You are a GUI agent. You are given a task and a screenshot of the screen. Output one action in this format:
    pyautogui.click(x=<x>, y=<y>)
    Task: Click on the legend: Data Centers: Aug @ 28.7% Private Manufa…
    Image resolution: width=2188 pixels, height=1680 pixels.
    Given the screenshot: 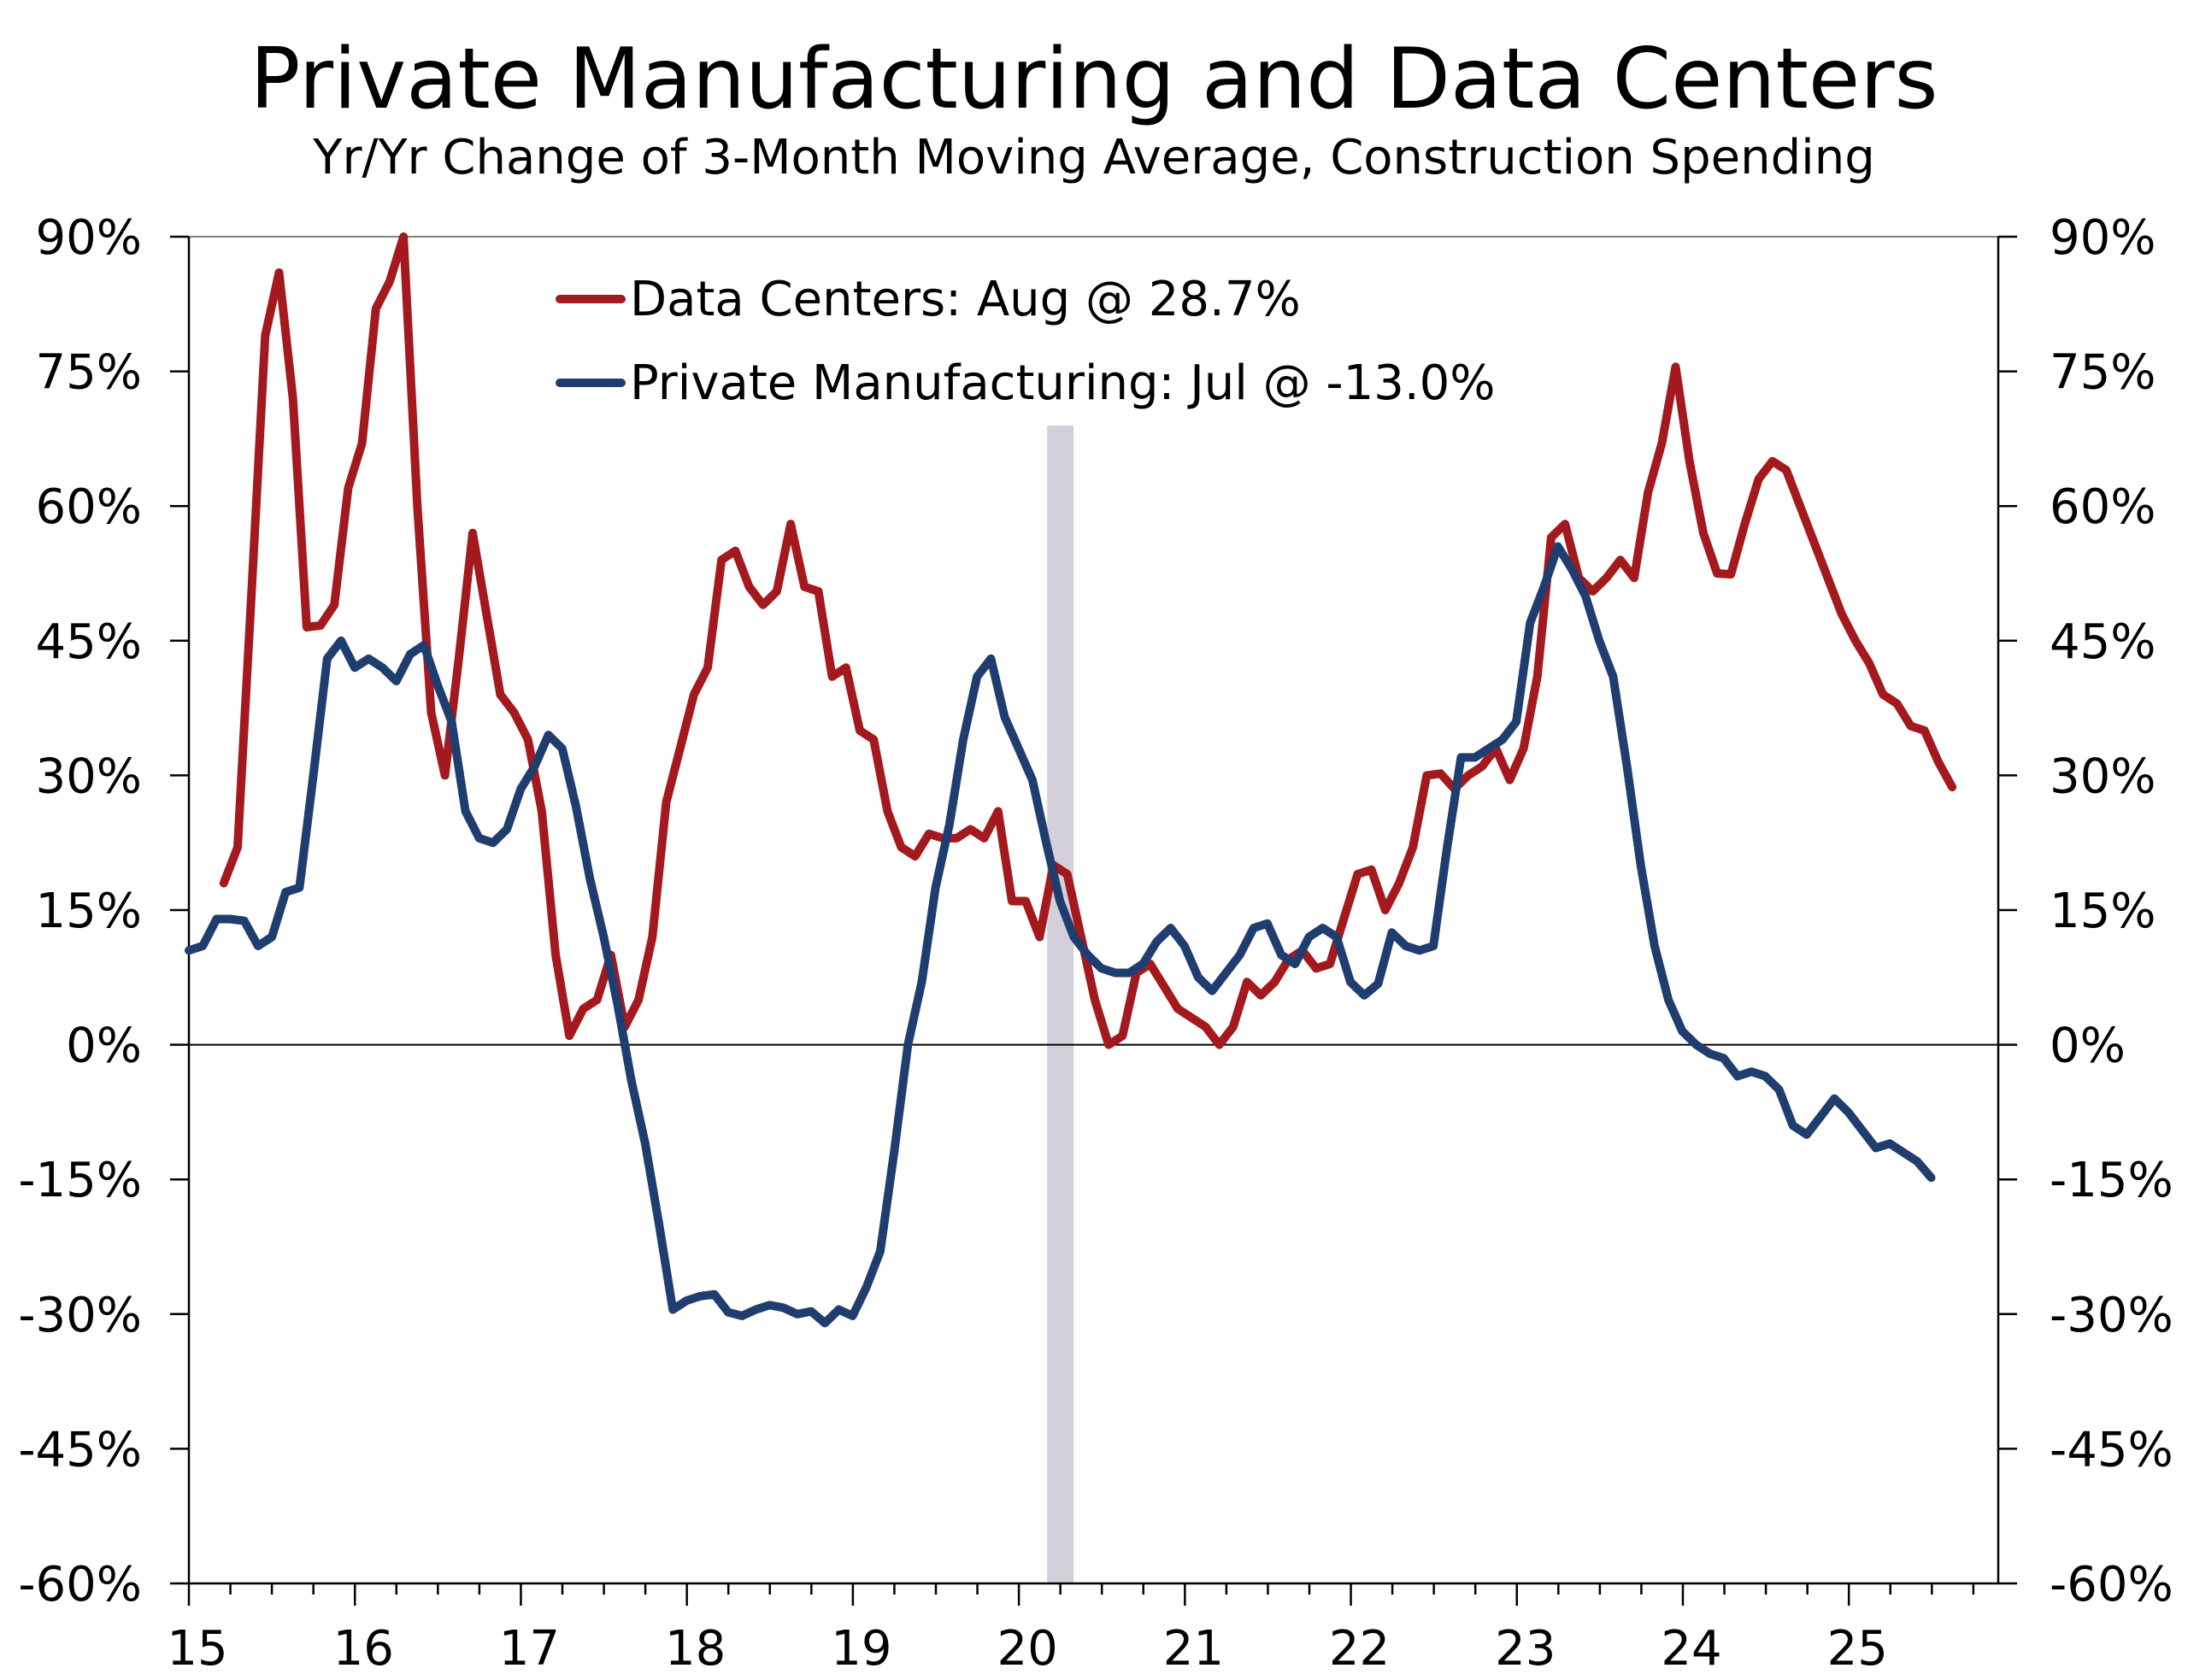 What is the action you would take?
    pyautogui.click(x=1058, y=341)
    